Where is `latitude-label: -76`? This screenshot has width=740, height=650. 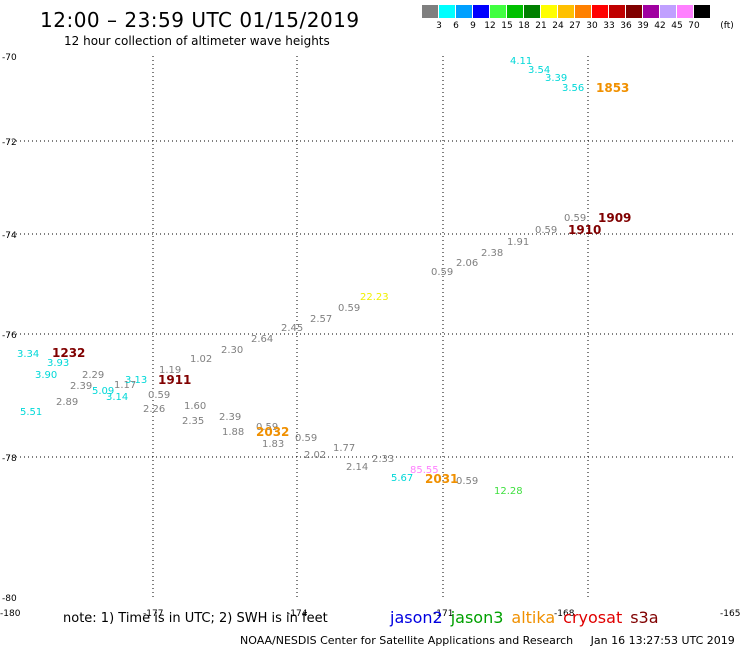
latitude-label: -76 is located at coordinates (9, 336).